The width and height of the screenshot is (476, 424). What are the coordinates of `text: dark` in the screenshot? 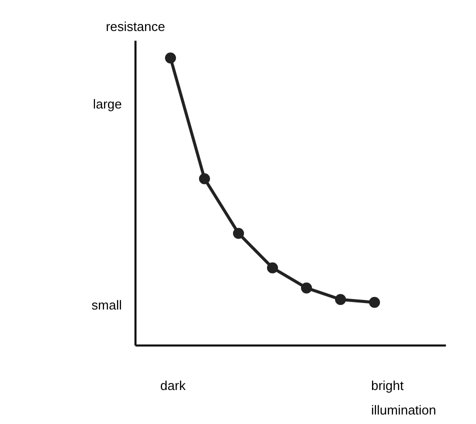 It's located at (173, 386).